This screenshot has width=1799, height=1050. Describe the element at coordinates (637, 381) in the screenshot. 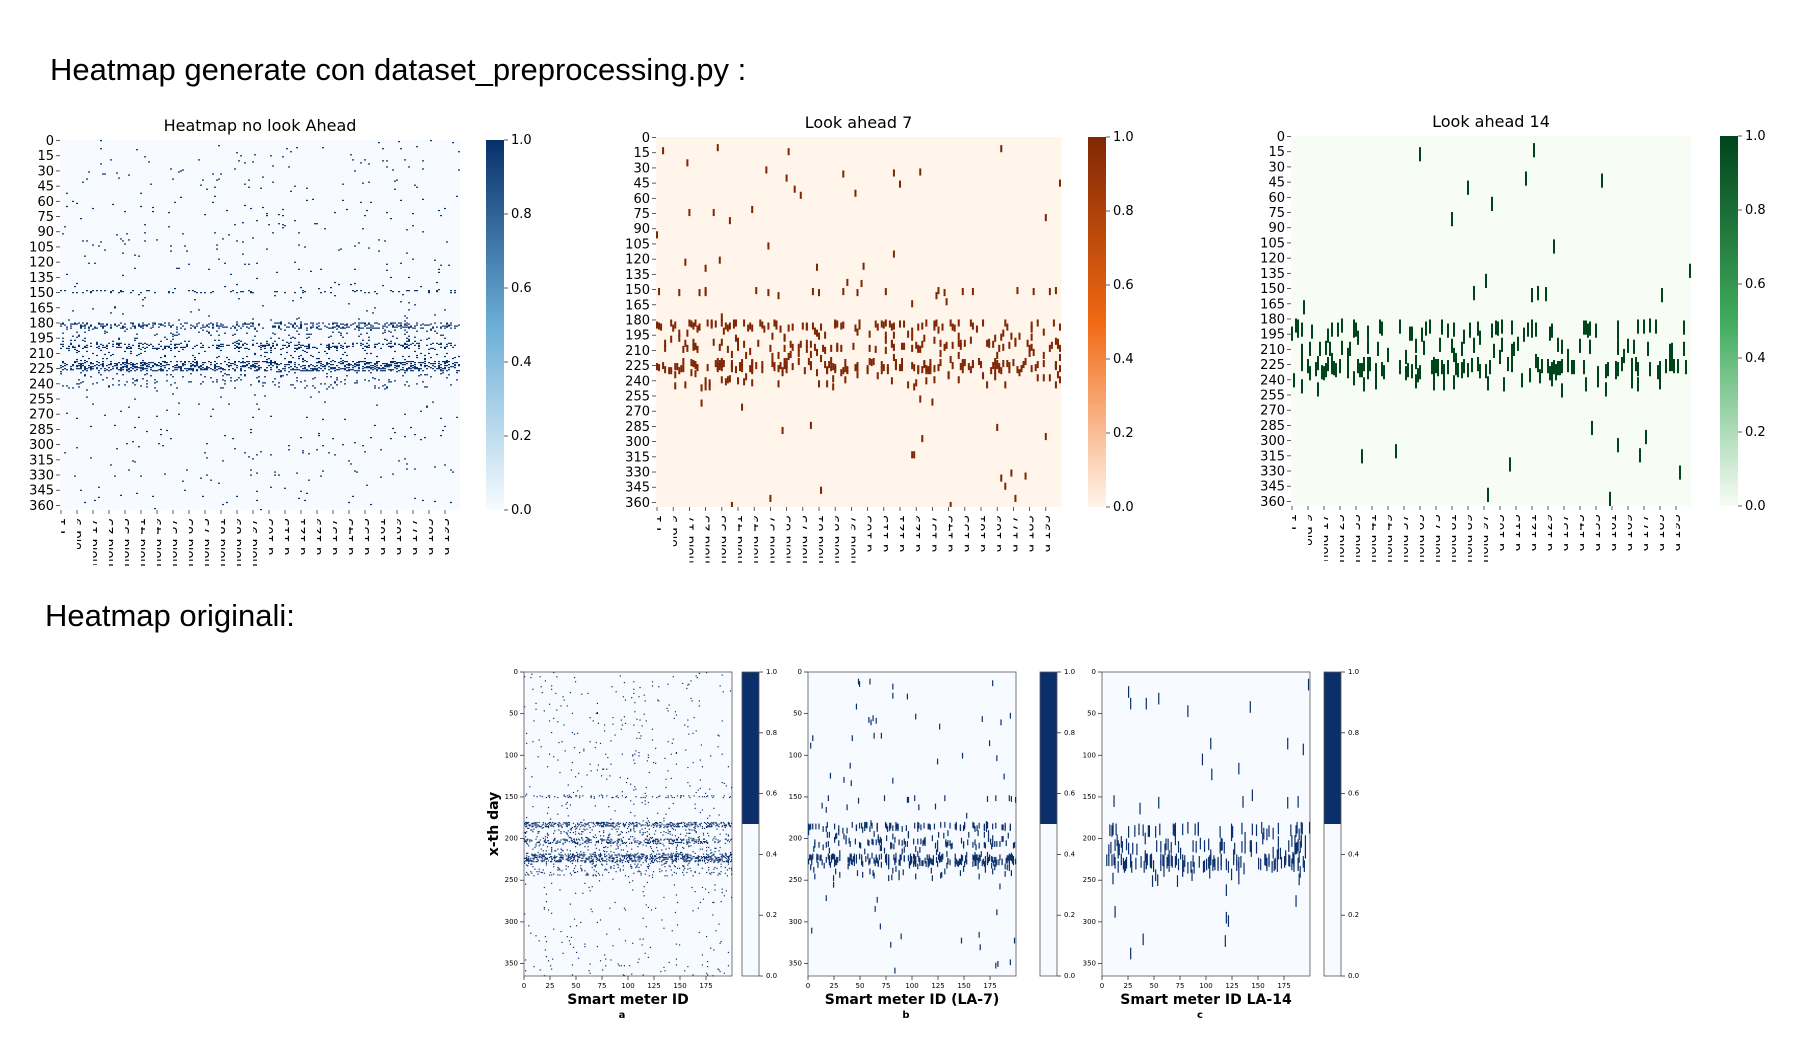

I see `y-tick-label: 240` at that location.